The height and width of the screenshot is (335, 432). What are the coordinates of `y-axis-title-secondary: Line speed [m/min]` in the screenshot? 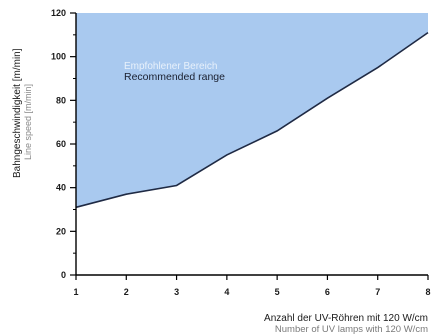 It's located at (28, 122).